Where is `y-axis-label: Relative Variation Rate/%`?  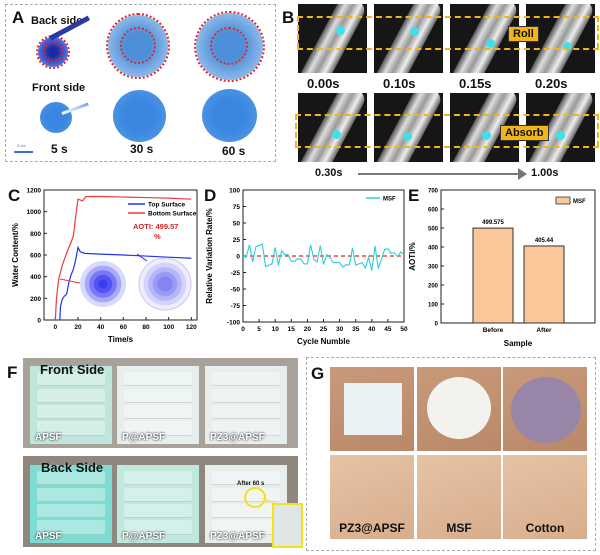 y-axis-label: Relative Variation Rate/% is located at coordinates (209, 256).